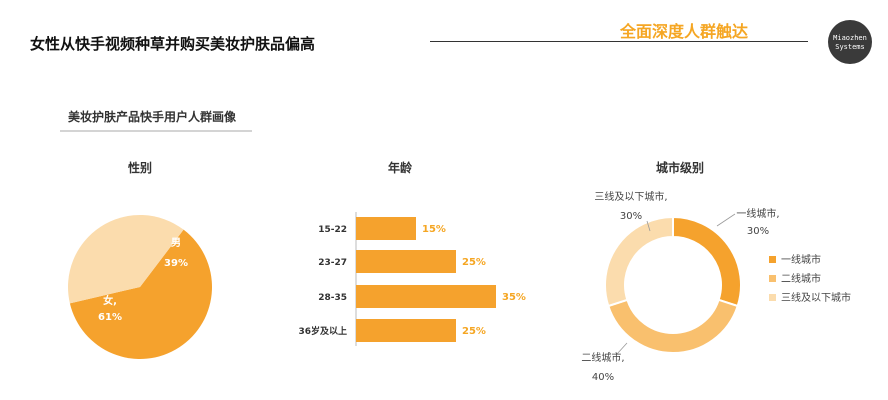 The width and height of the screenshot is (888, 400). Describe the element at coordinates (173, 44) in the screenshot. I see `page-title: 女性从快手视频种草并购买美妆护肤品偏高` at that location.